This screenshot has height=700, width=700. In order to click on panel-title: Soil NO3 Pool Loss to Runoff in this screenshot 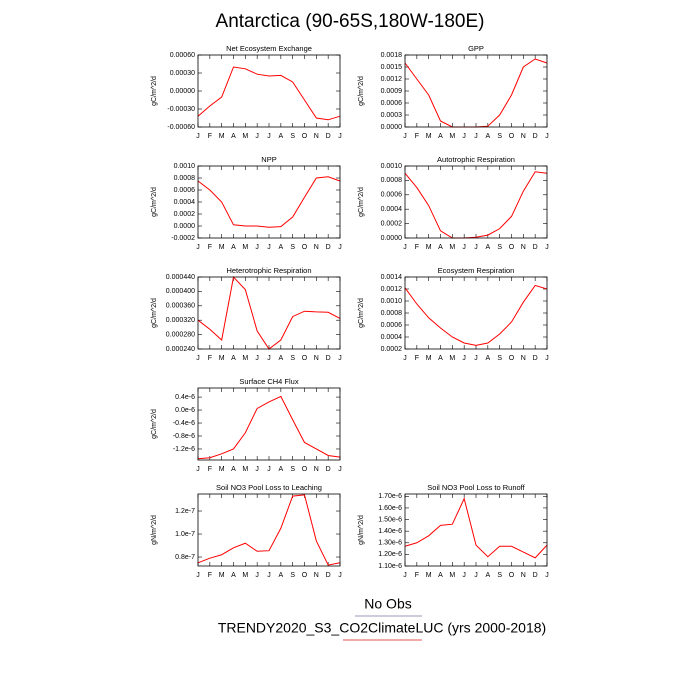, I will do `click(476, 487)`.